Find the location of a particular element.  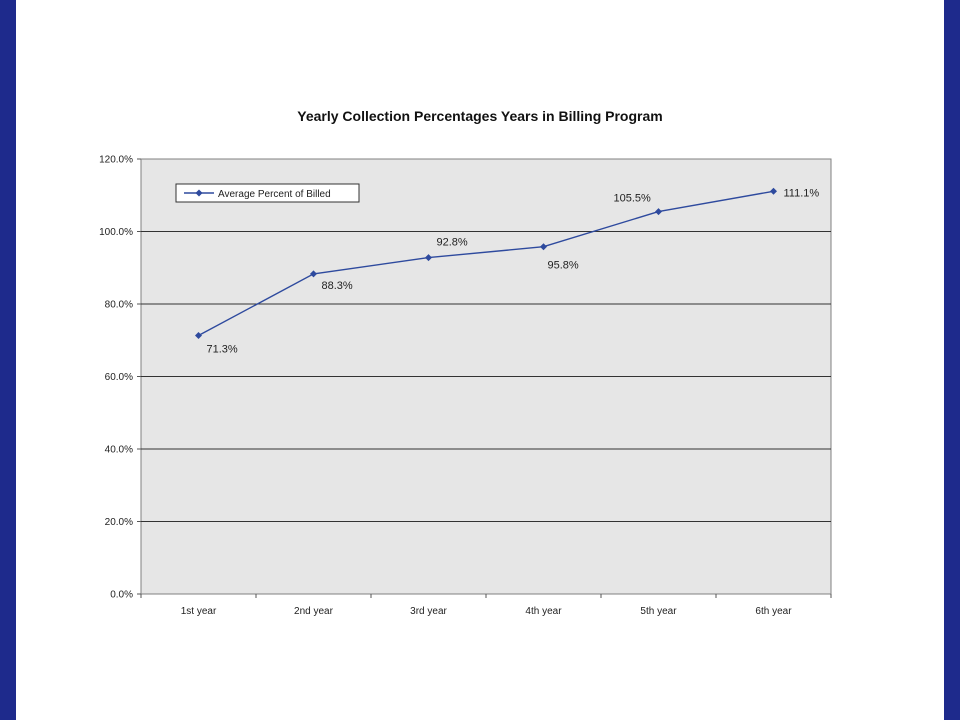

y-tick-label: 100.0% is located at coordinates (116, 232).